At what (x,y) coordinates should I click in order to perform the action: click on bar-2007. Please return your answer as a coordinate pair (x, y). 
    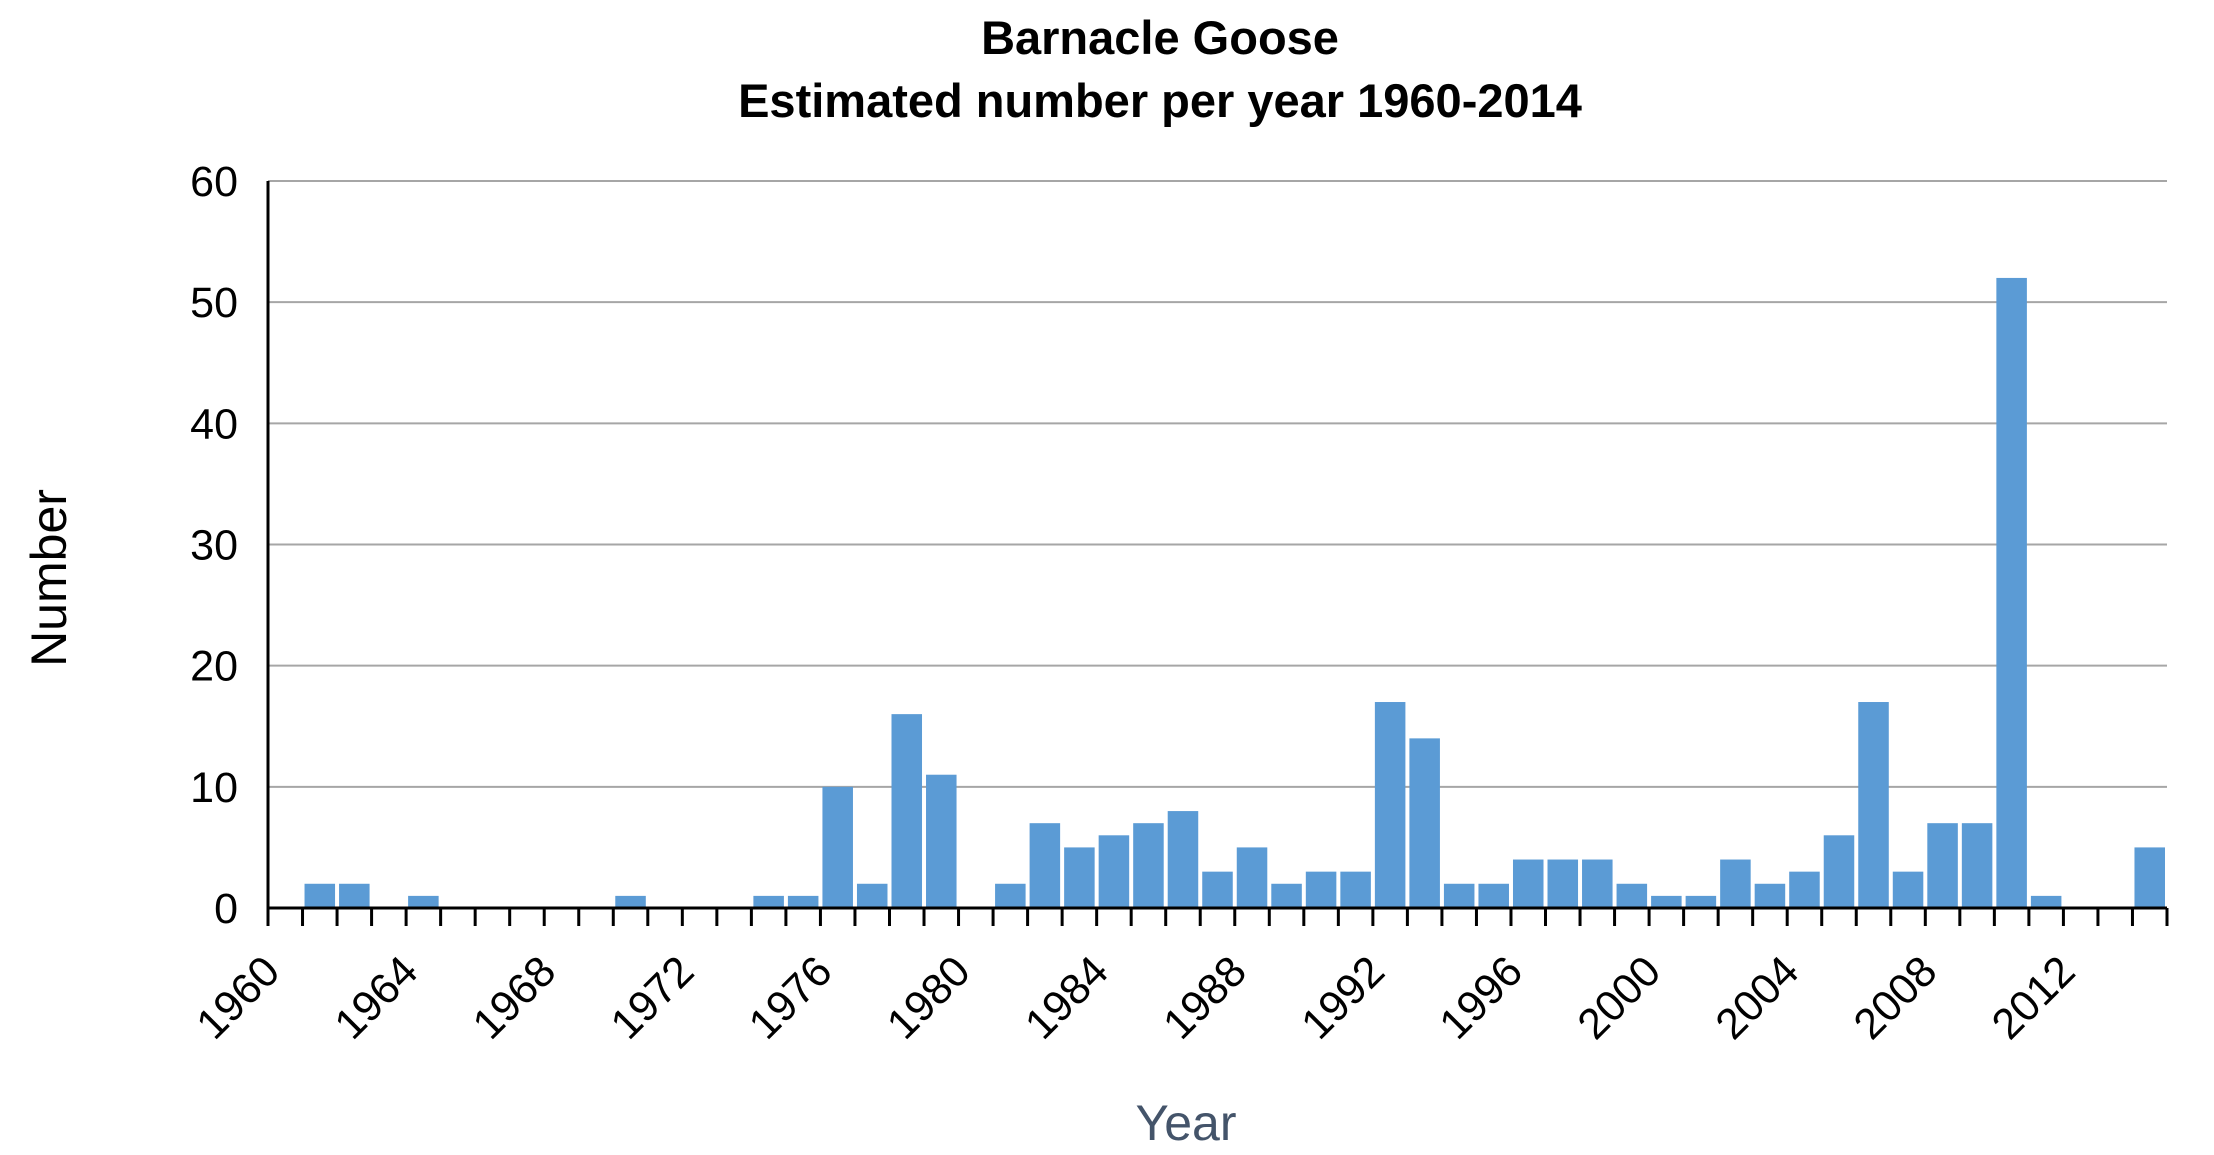
    Looking at the image, I should click on (1908, 889).